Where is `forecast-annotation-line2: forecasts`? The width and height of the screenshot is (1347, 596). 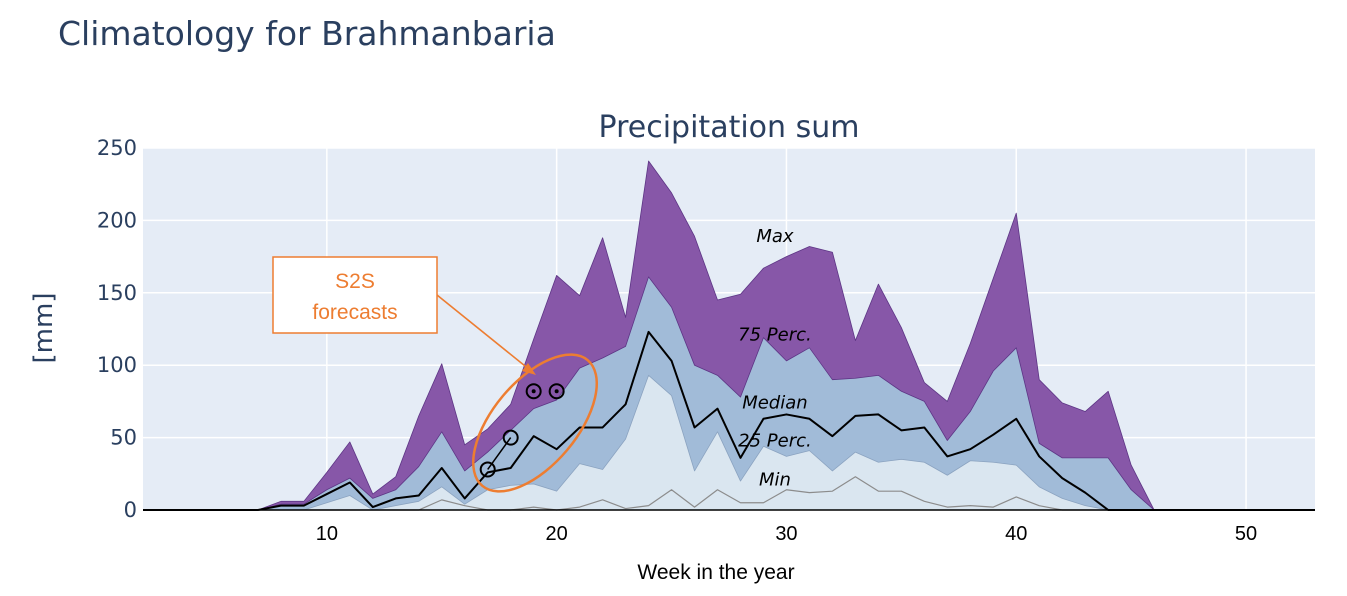
forecast-annotation-line2: forecasts is located at coordinates (354, 312).